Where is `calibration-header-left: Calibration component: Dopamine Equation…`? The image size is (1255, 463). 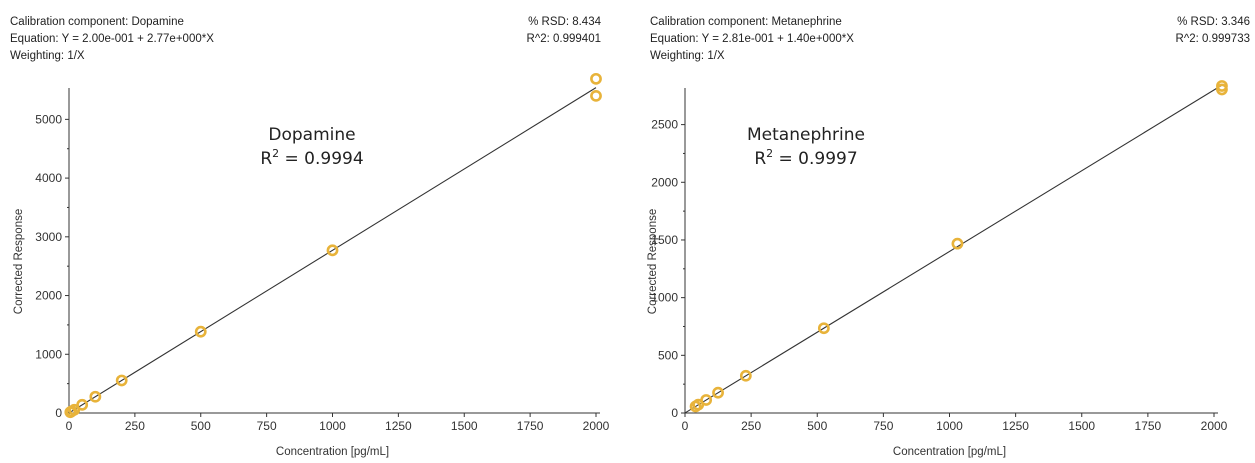 calibration-header-left: Calibration component: Dopamine Equation… is located at coordinates (112, 39).